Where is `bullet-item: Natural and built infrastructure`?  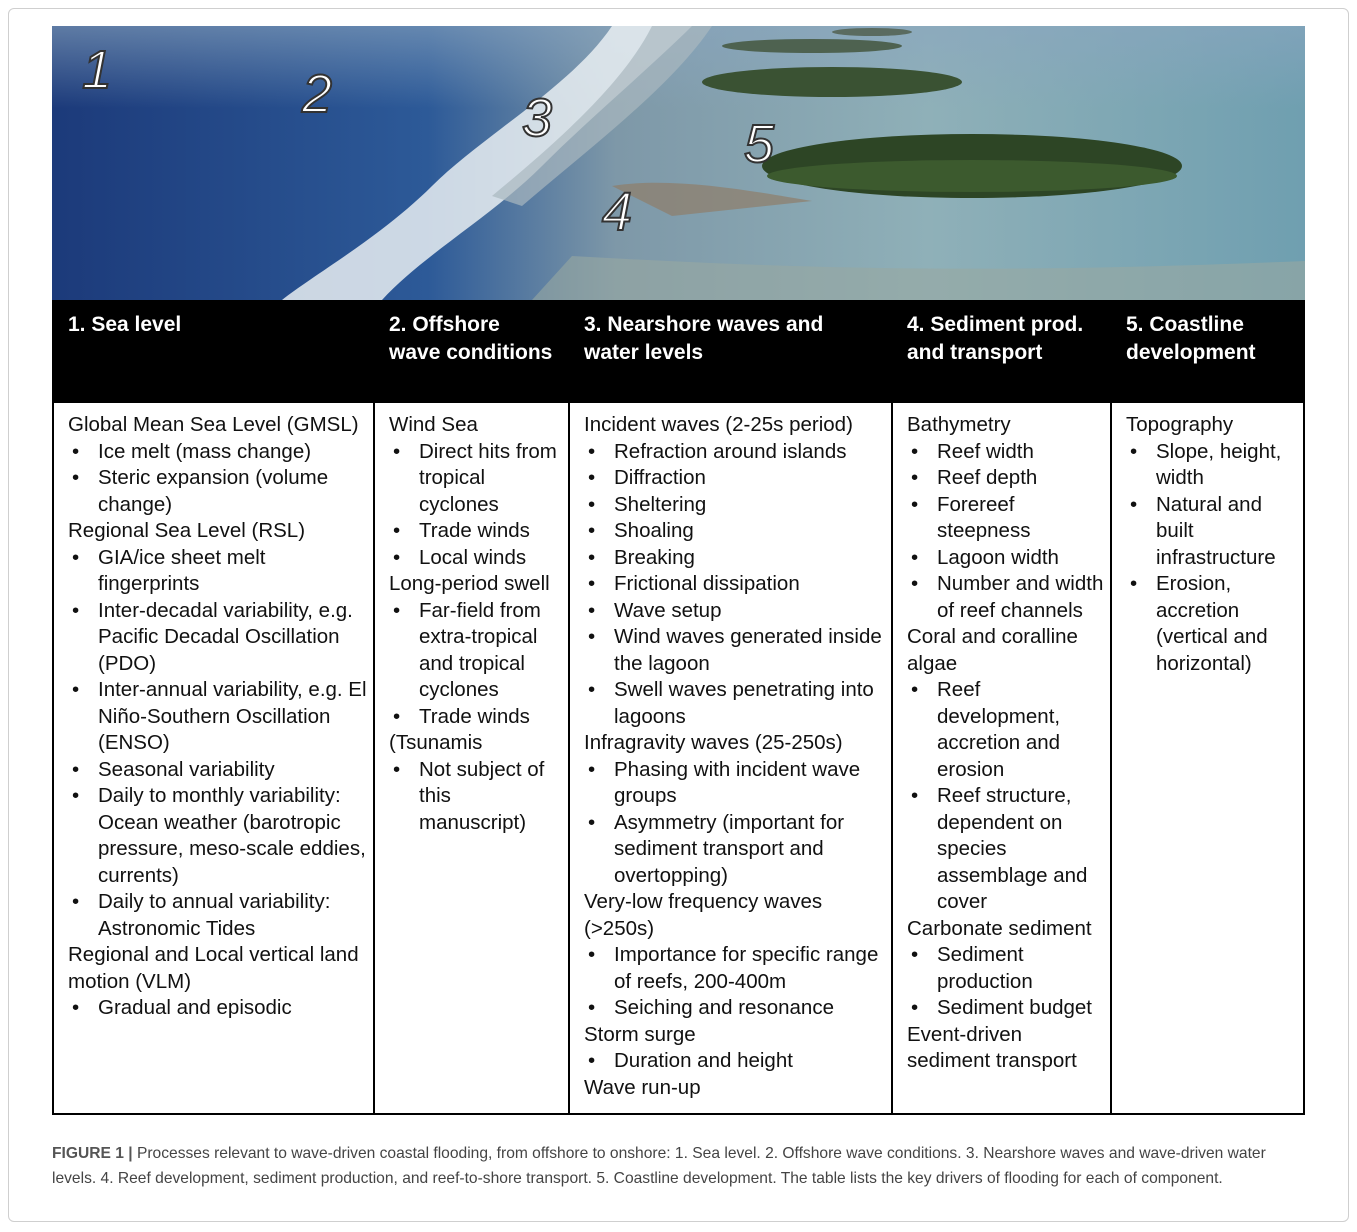 bullet-item: Natural and built infrastructure is located at coordinates (1211, 532).